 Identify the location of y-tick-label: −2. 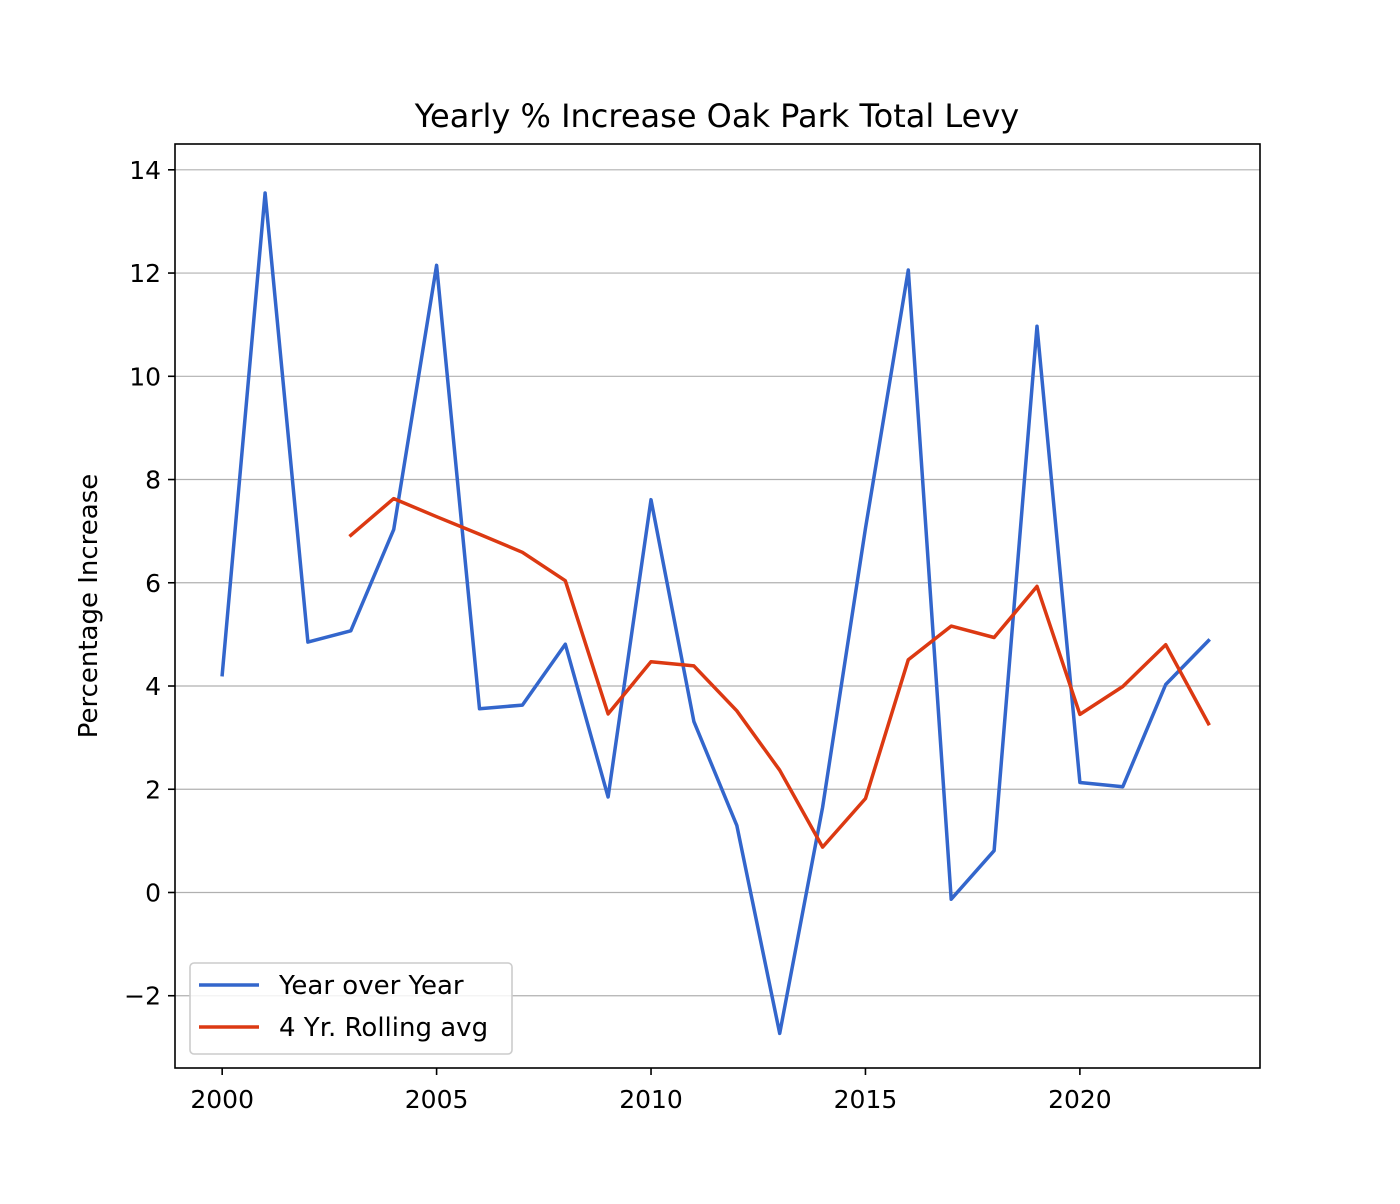
(142, 996).